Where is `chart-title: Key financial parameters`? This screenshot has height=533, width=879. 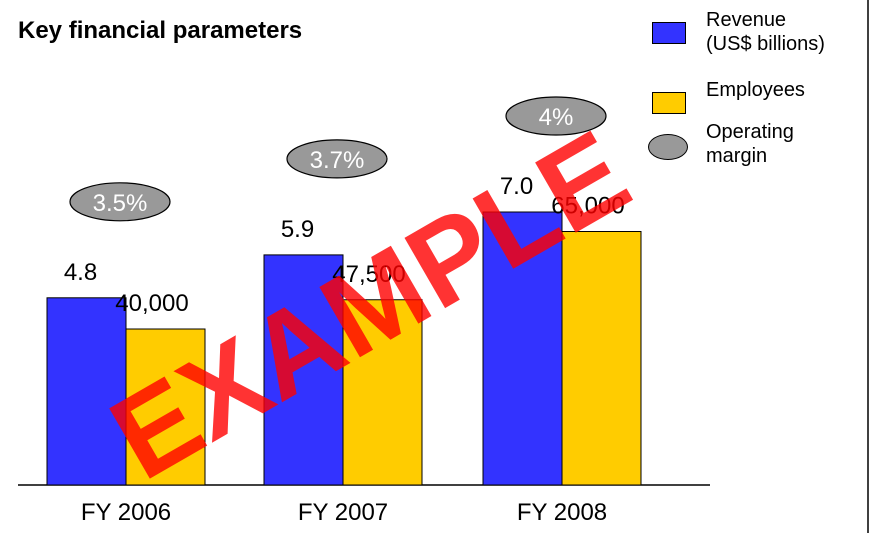 chart-title: Key financial parameters is located at coordinates (160, 30).